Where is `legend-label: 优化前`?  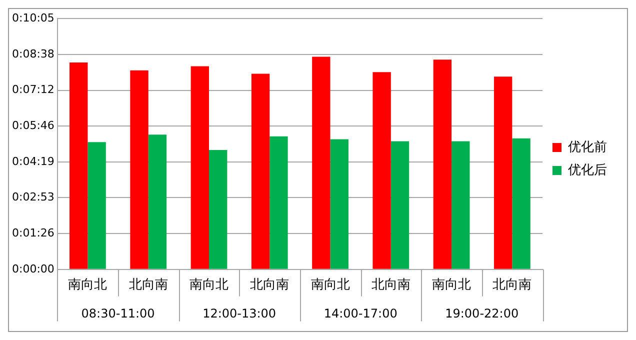 legend-label: 优化前 is located at coordinates (587, 147).